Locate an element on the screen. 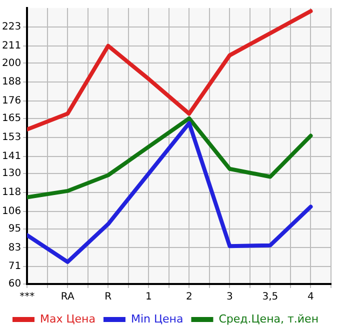  y-tick-label: 165 is located at coordinates (12, 118).